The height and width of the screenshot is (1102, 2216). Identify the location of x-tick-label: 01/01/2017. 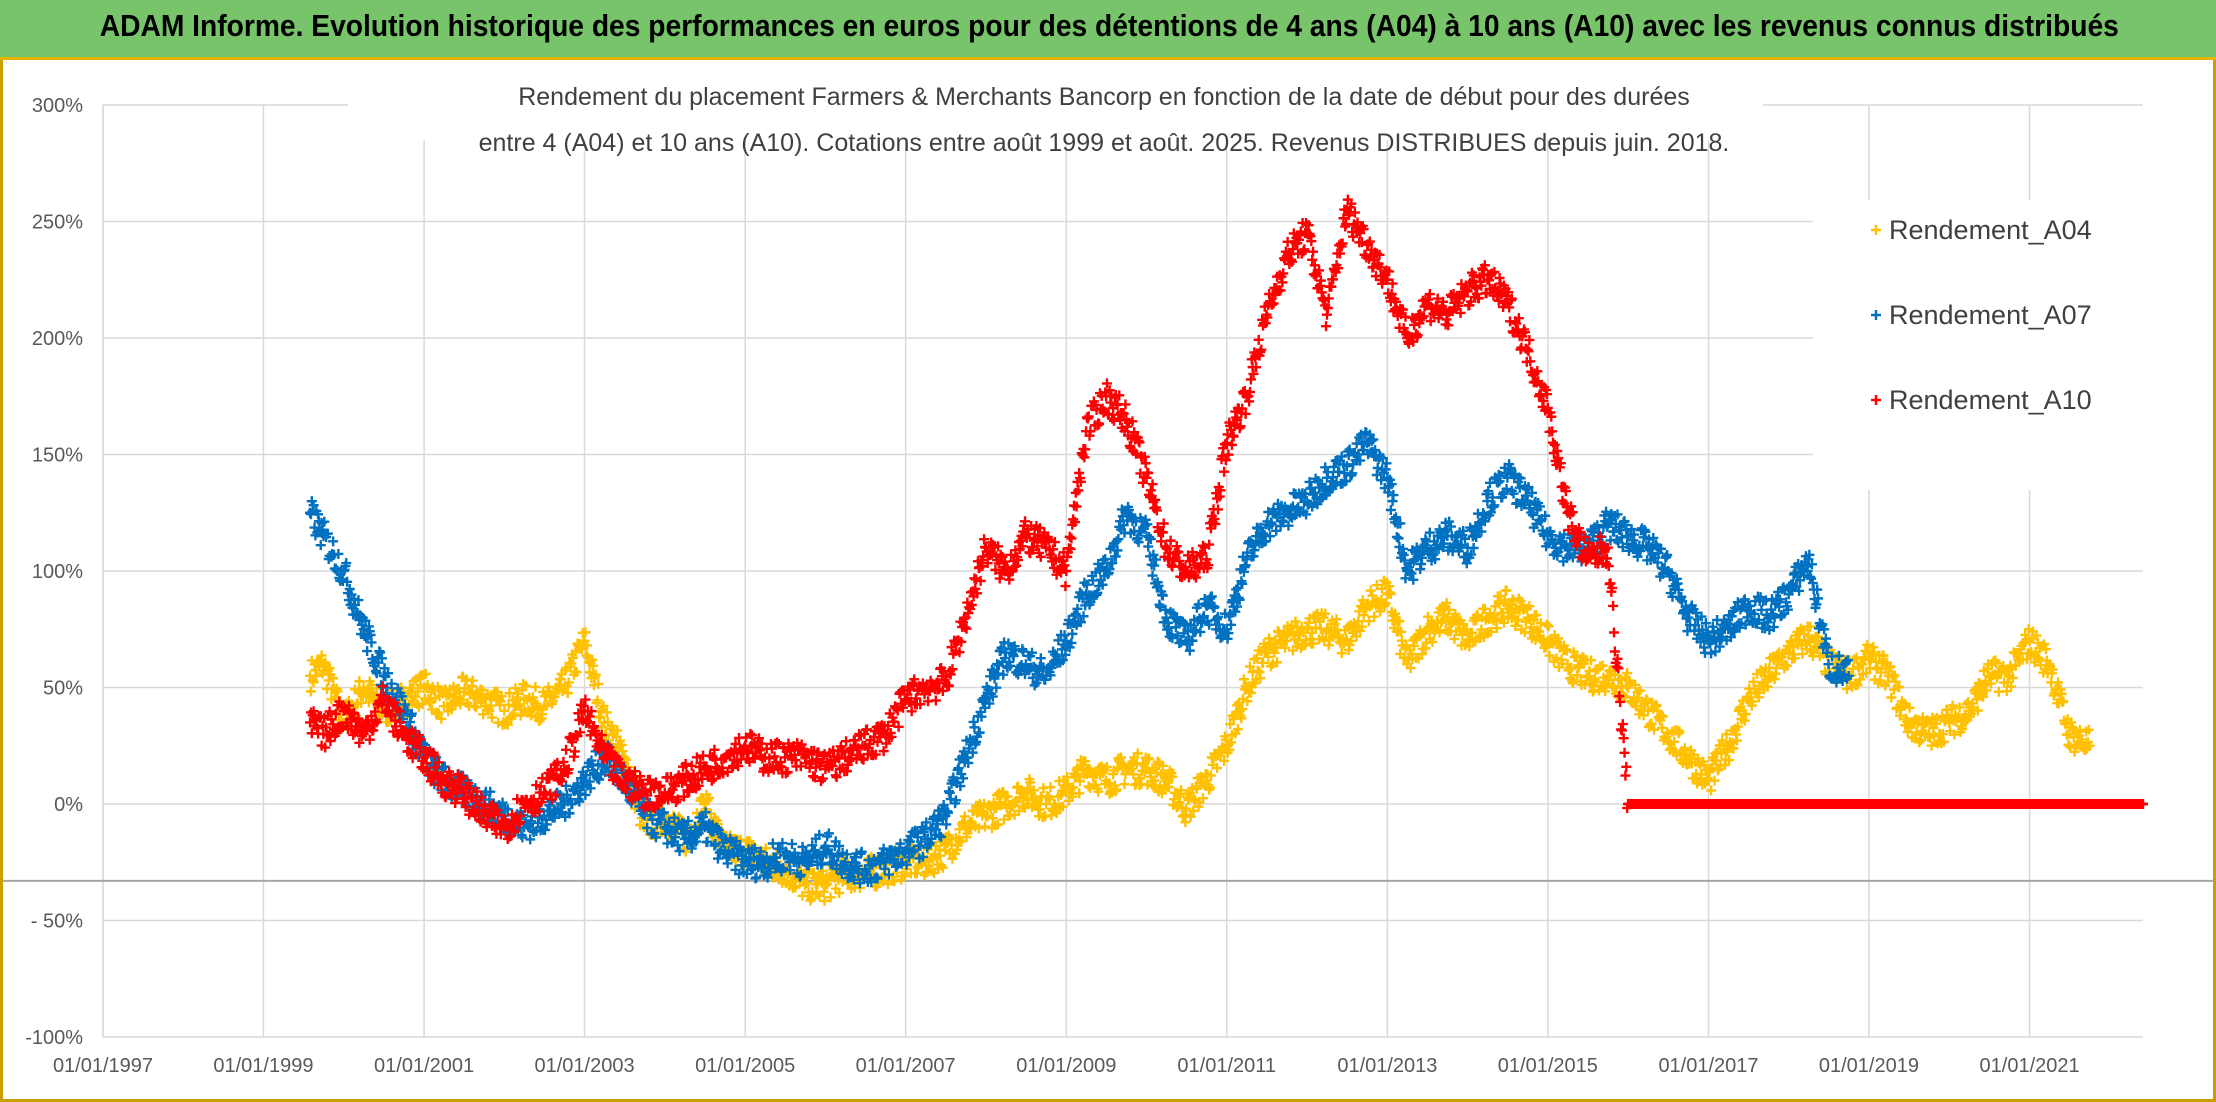
(1708, 1066).